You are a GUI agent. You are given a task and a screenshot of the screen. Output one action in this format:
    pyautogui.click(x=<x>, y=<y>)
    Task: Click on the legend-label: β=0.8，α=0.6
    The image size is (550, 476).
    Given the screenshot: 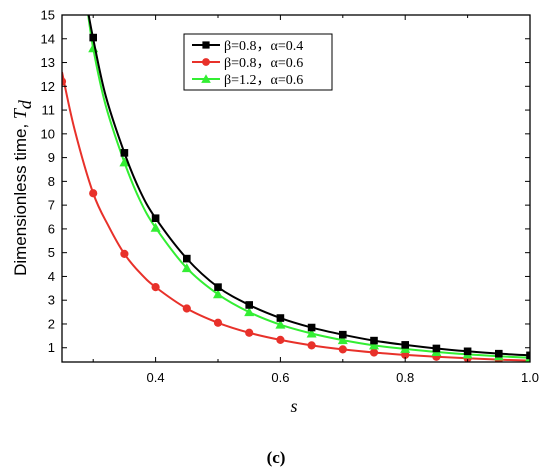 What is the action you would take?
    pyautogui.click(x=263, y=63)
    